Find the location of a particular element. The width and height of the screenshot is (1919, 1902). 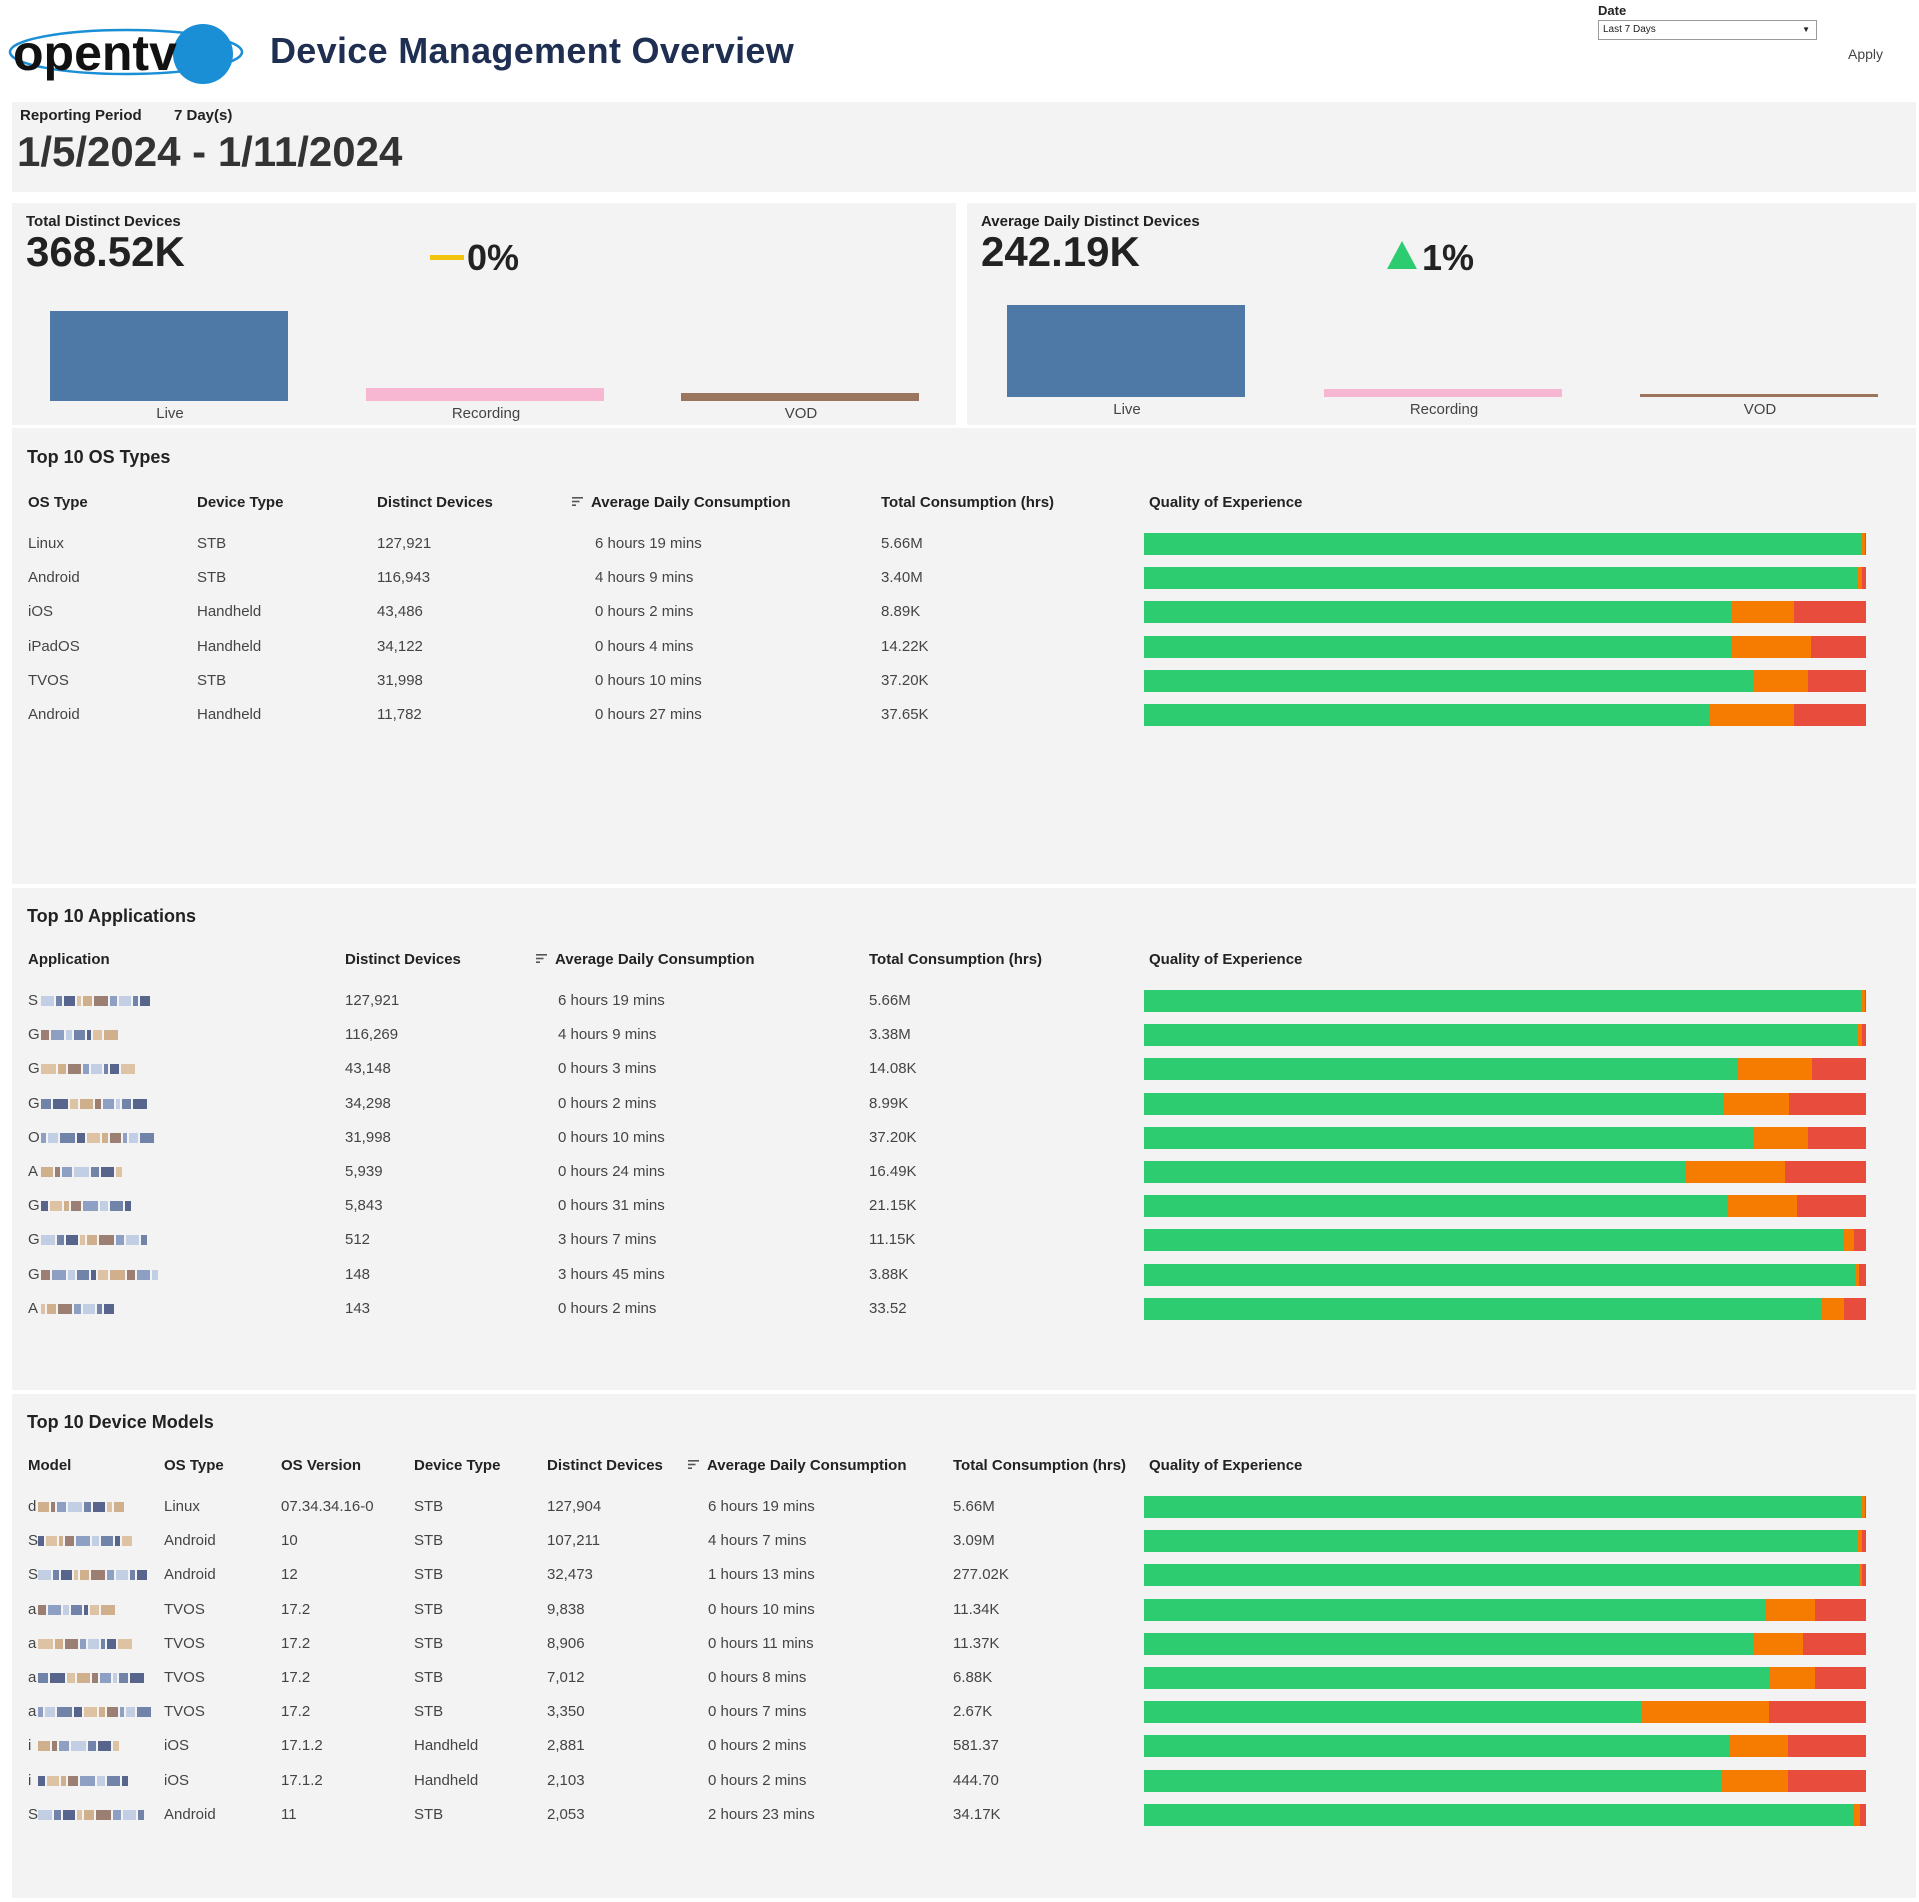

apply-button: Apply is located at coordinates (1866, 54).